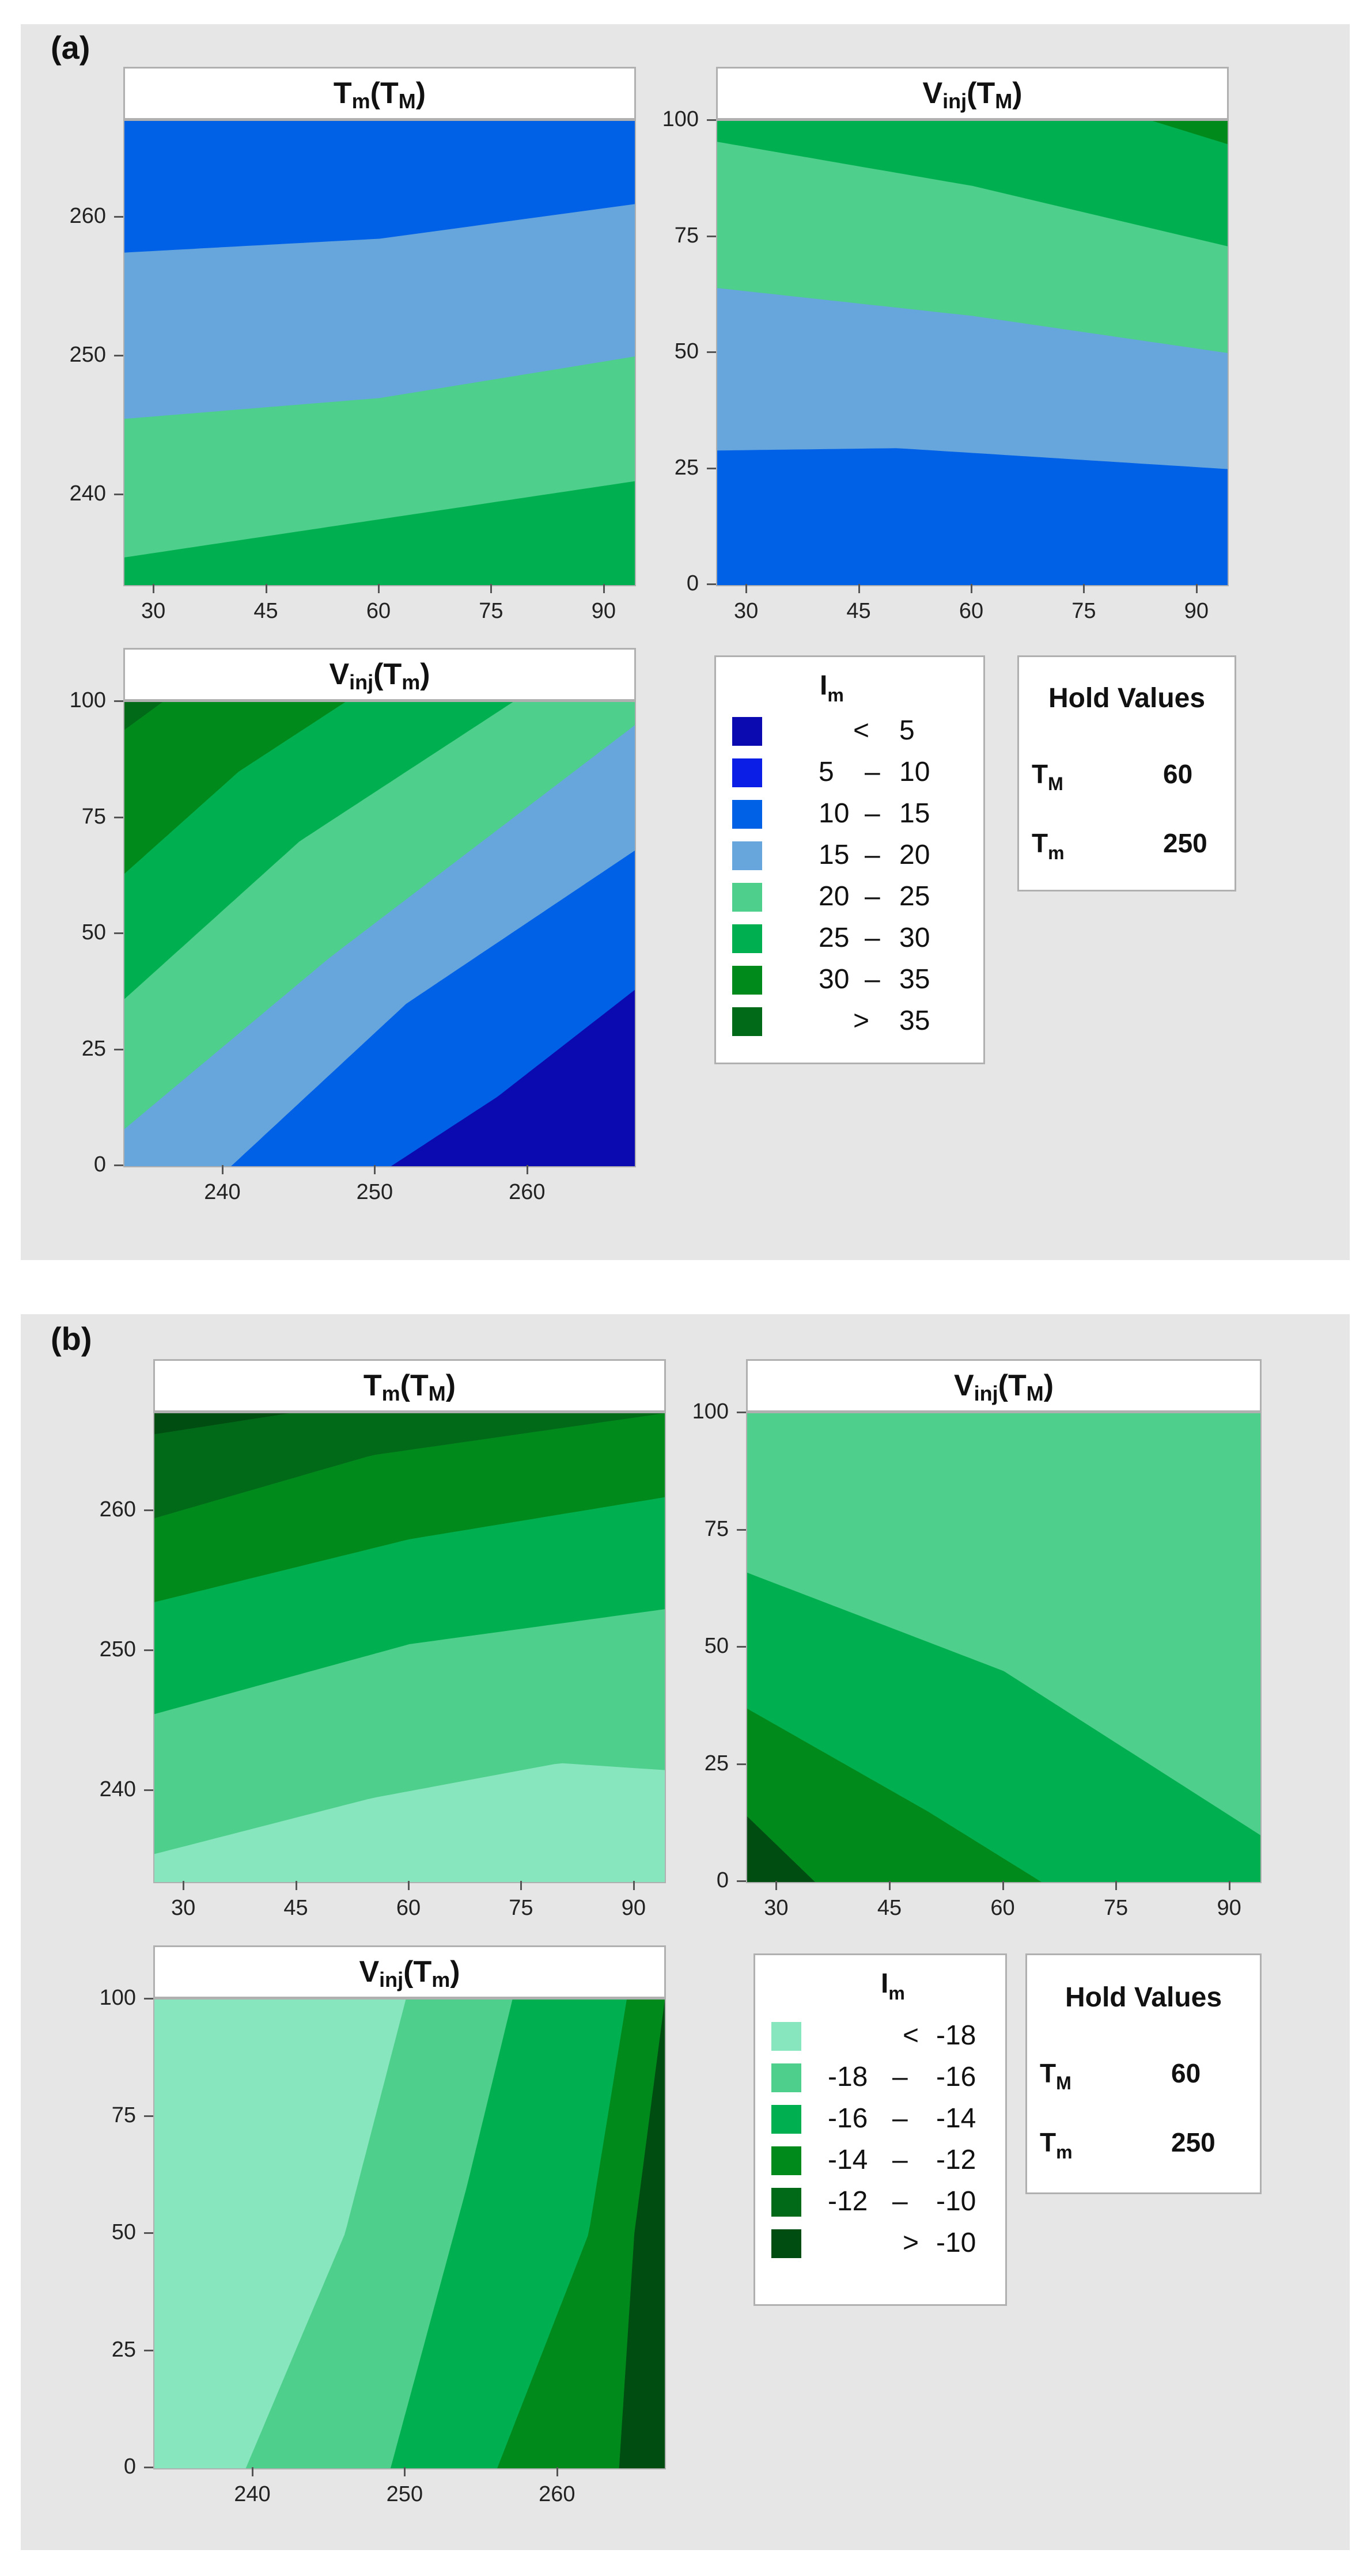  What do you see at coordinates (853, 772) in the screenshot?
I see `legend-row: 5 –10` at bounding box center [853, 772].